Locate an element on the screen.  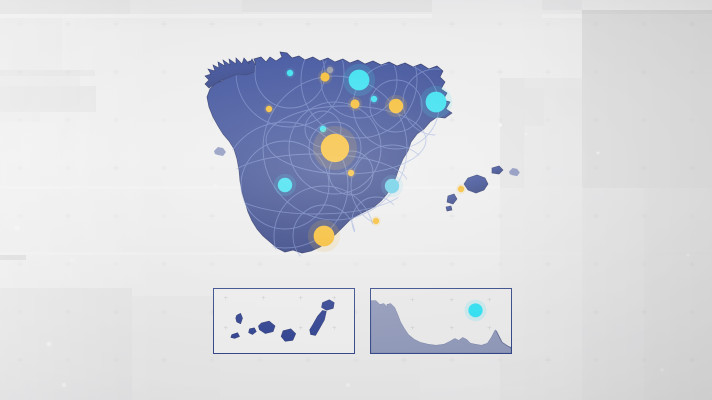
la-gomera-path is located at coordinates (252, 331).